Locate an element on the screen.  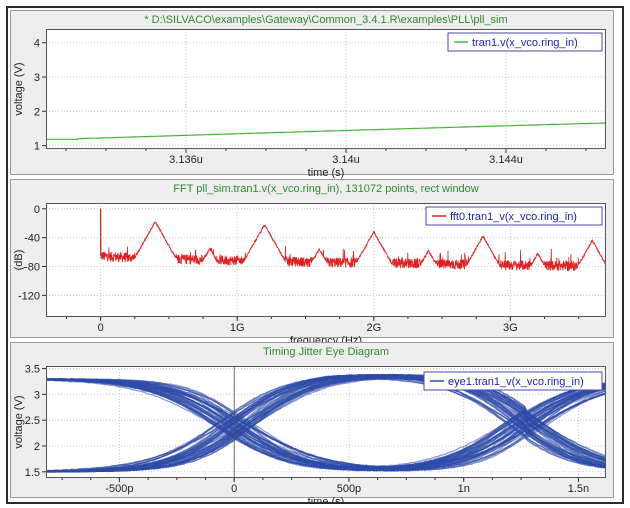
x-tick-label: 1.5n is located at coordinates (578, 489).